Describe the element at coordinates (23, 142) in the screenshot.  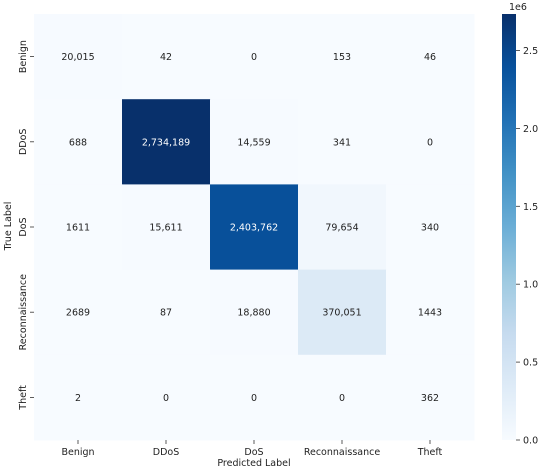
I see `y-tick-label: DDoS` at that location.